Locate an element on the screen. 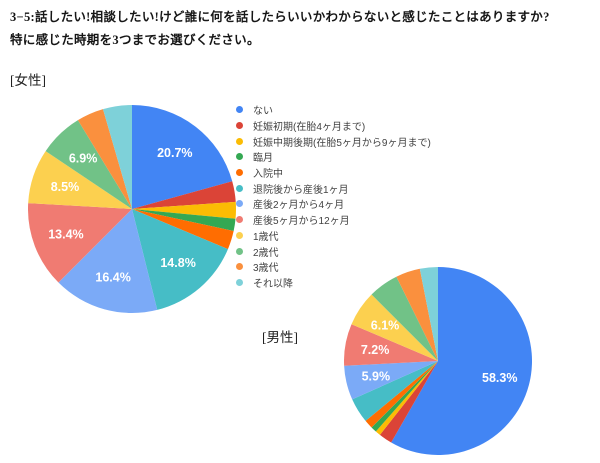  legend-item-label: 入院中 is located at coordinates (268, 175).